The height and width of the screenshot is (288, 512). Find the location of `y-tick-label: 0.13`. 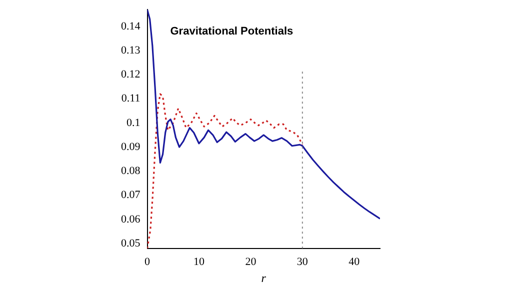

y-tick-label: 0.13 is located at coordinates (131, 50).